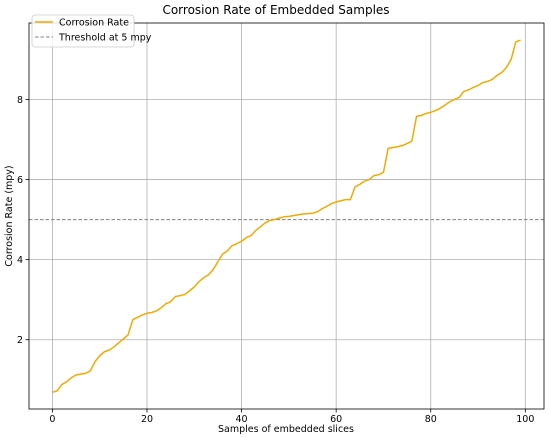  What do you see at coordinates (431, 419) in the screenshot?
I see `x-tick-label: 80` at bounding box center [431, 419].